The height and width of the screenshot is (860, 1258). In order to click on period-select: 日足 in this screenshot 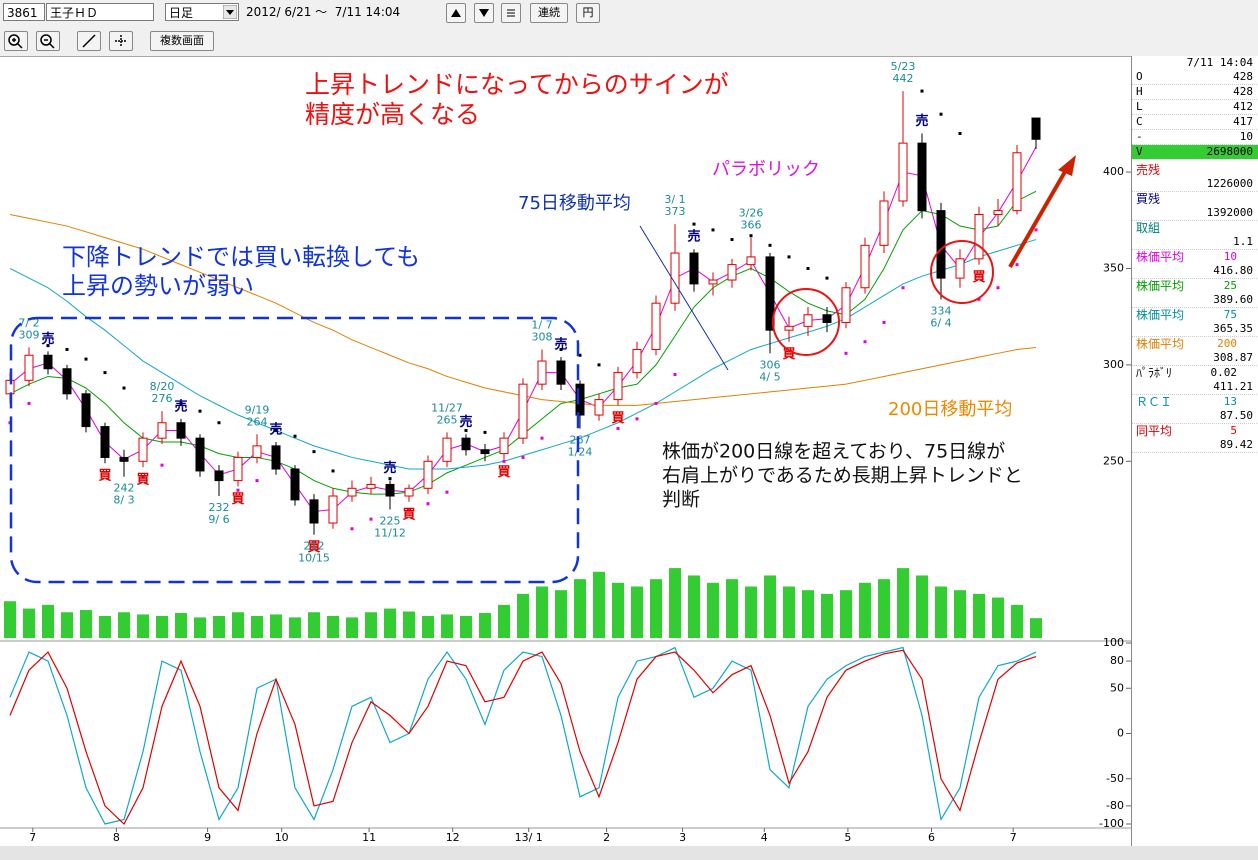, I will do `click(202, 12)`.